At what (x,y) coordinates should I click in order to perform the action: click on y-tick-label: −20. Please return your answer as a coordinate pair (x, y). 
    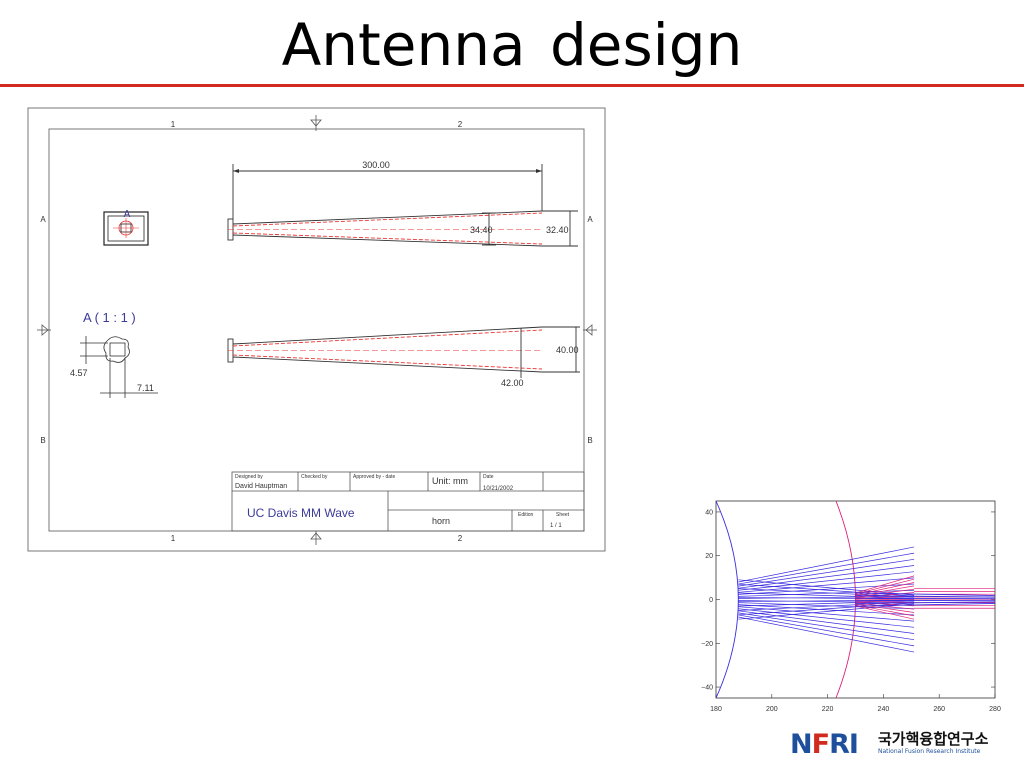
    Looking at the image, I should click on (707, 644).